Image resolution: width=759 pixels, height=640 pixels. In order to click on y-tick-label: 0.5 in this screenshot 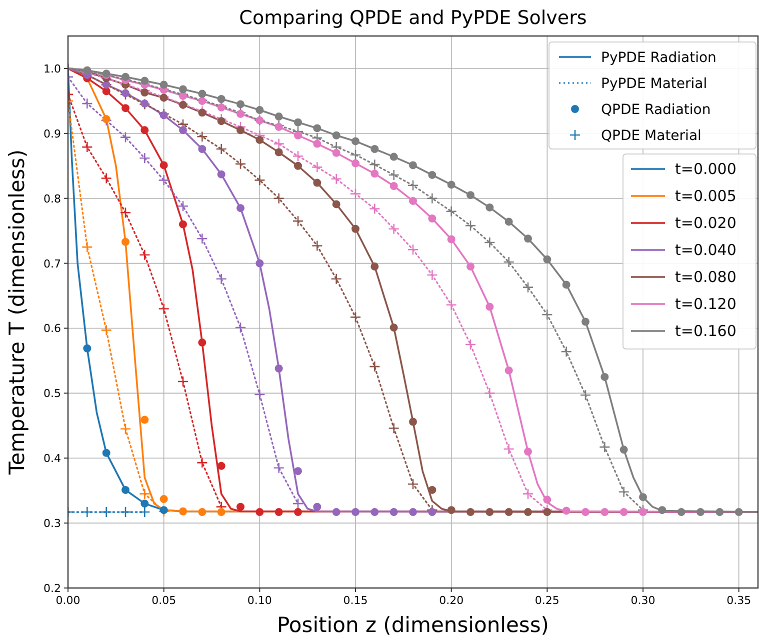, I will do `click(52, 393)`.